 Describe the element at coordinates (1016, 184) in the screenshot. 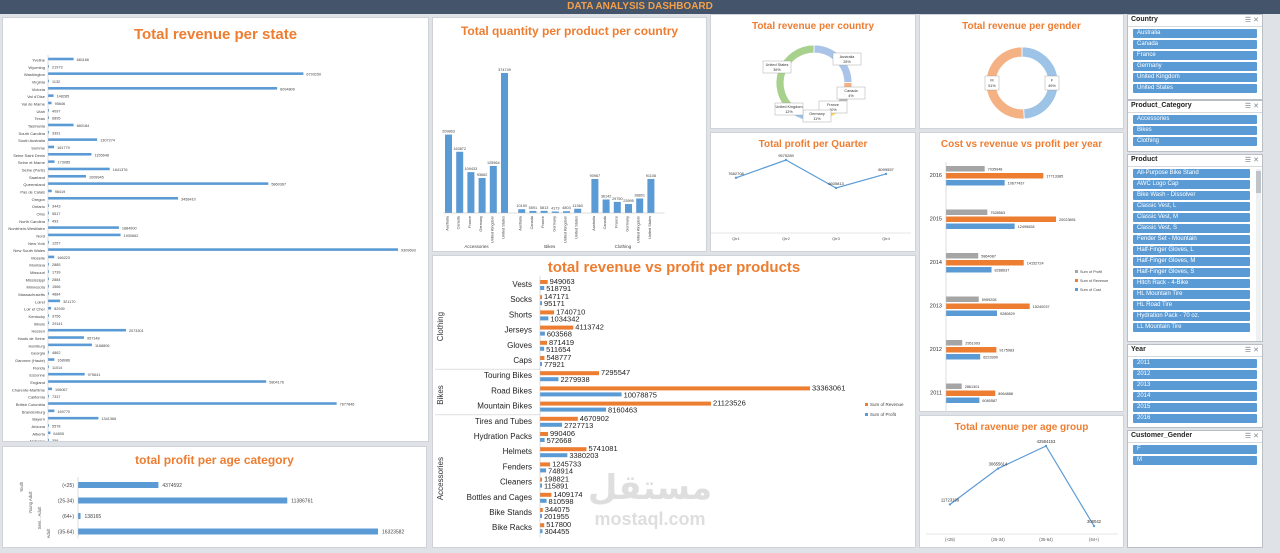

I see `data-label: 10677437` at that location.